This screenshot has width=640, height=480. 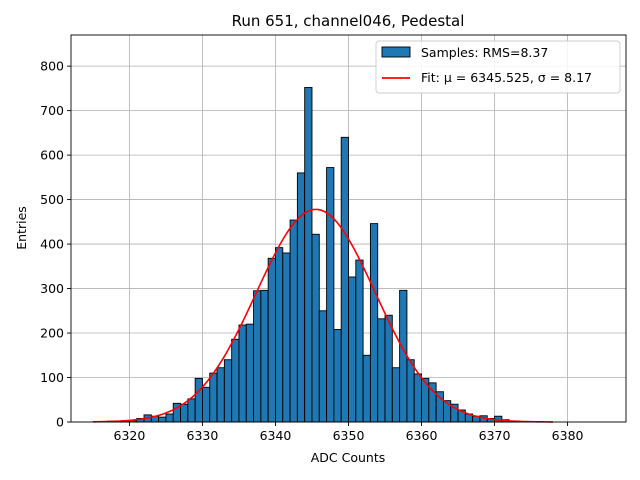 What do you see at coordinates (52, 110) in the screenshot?
I see `y-tick-label: 700` at bounding box center [52, 110].